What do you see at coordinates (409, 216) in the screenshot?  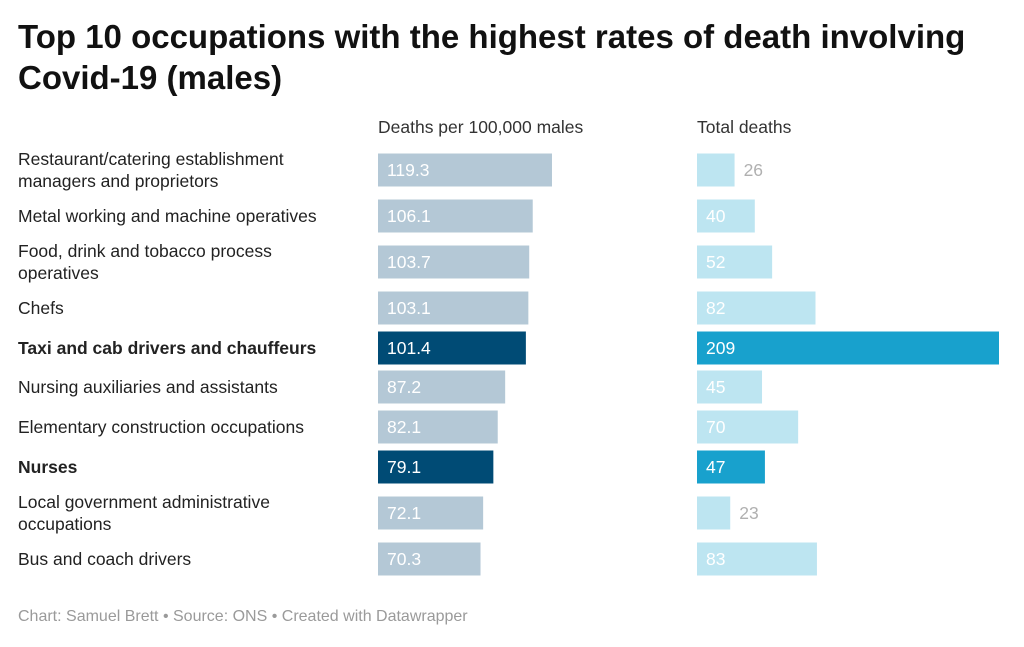 I see `rate-value-label: 106.1` at bounding box center [409, 216].